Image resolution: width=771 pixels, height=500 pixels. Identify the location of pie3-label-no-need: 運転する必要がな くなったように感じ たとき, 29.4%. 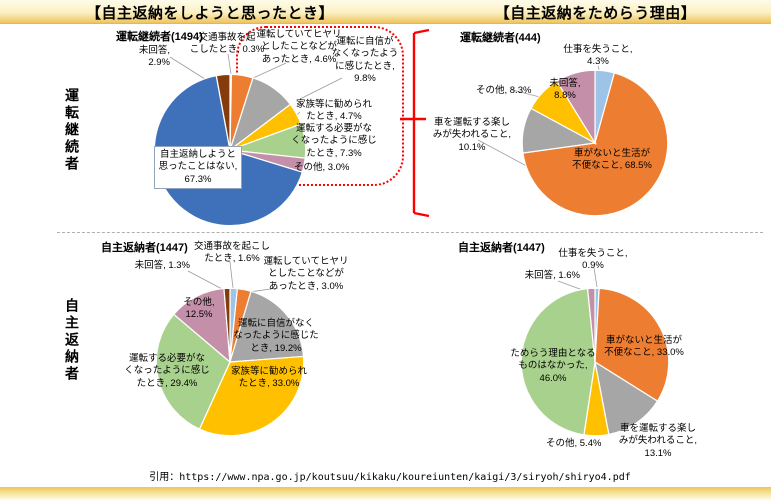
(167, 371).